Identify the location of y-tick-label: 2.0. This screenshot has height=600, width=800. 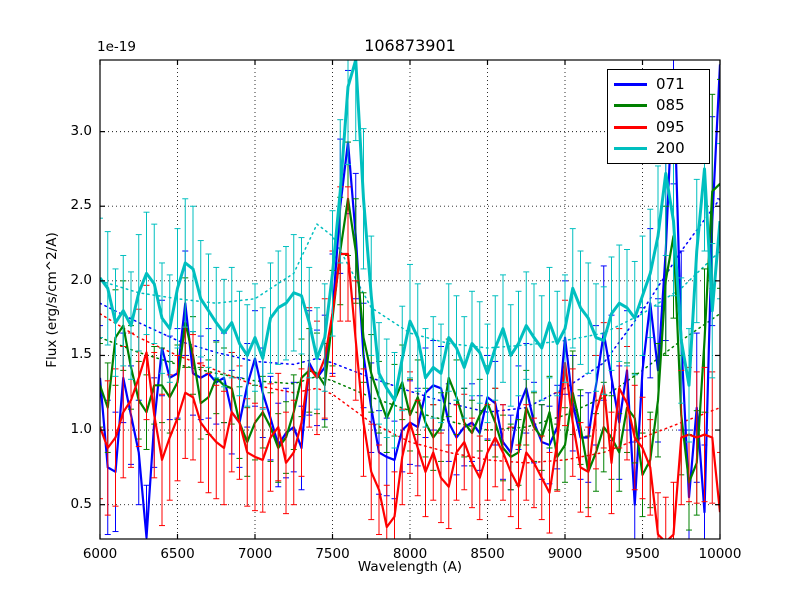
(81, 279).